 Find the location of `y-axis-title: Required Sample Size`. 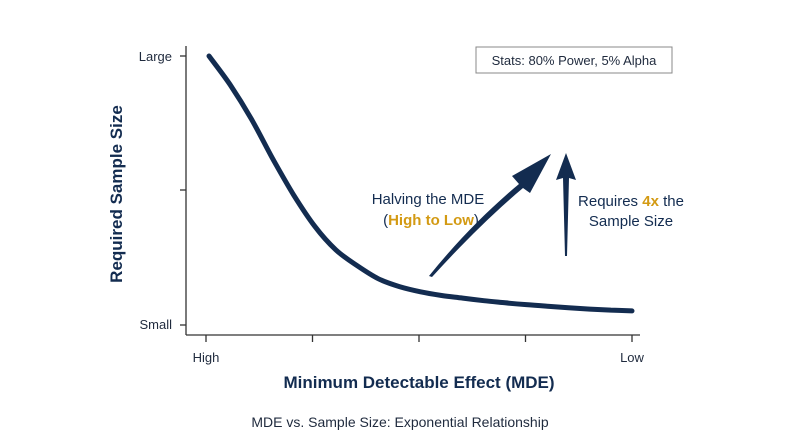

y-axis-title: Required Sample Size is located at coordinates (116, 194).